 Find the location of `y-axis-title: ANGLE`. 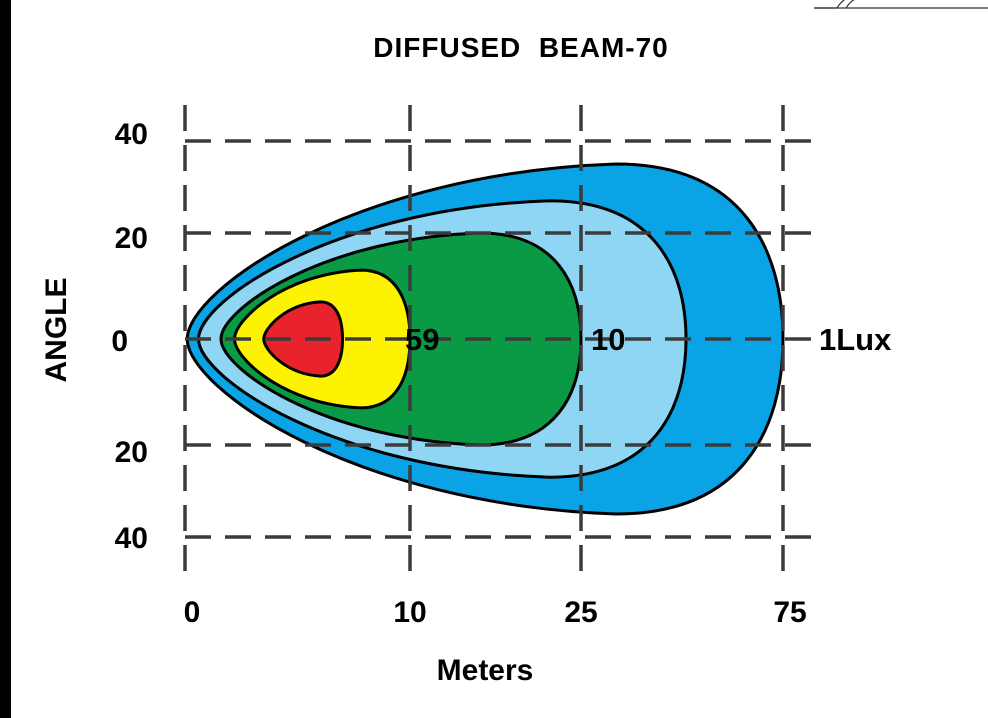

y-axis-title: ANGLE is located at coordinates (56, 330).